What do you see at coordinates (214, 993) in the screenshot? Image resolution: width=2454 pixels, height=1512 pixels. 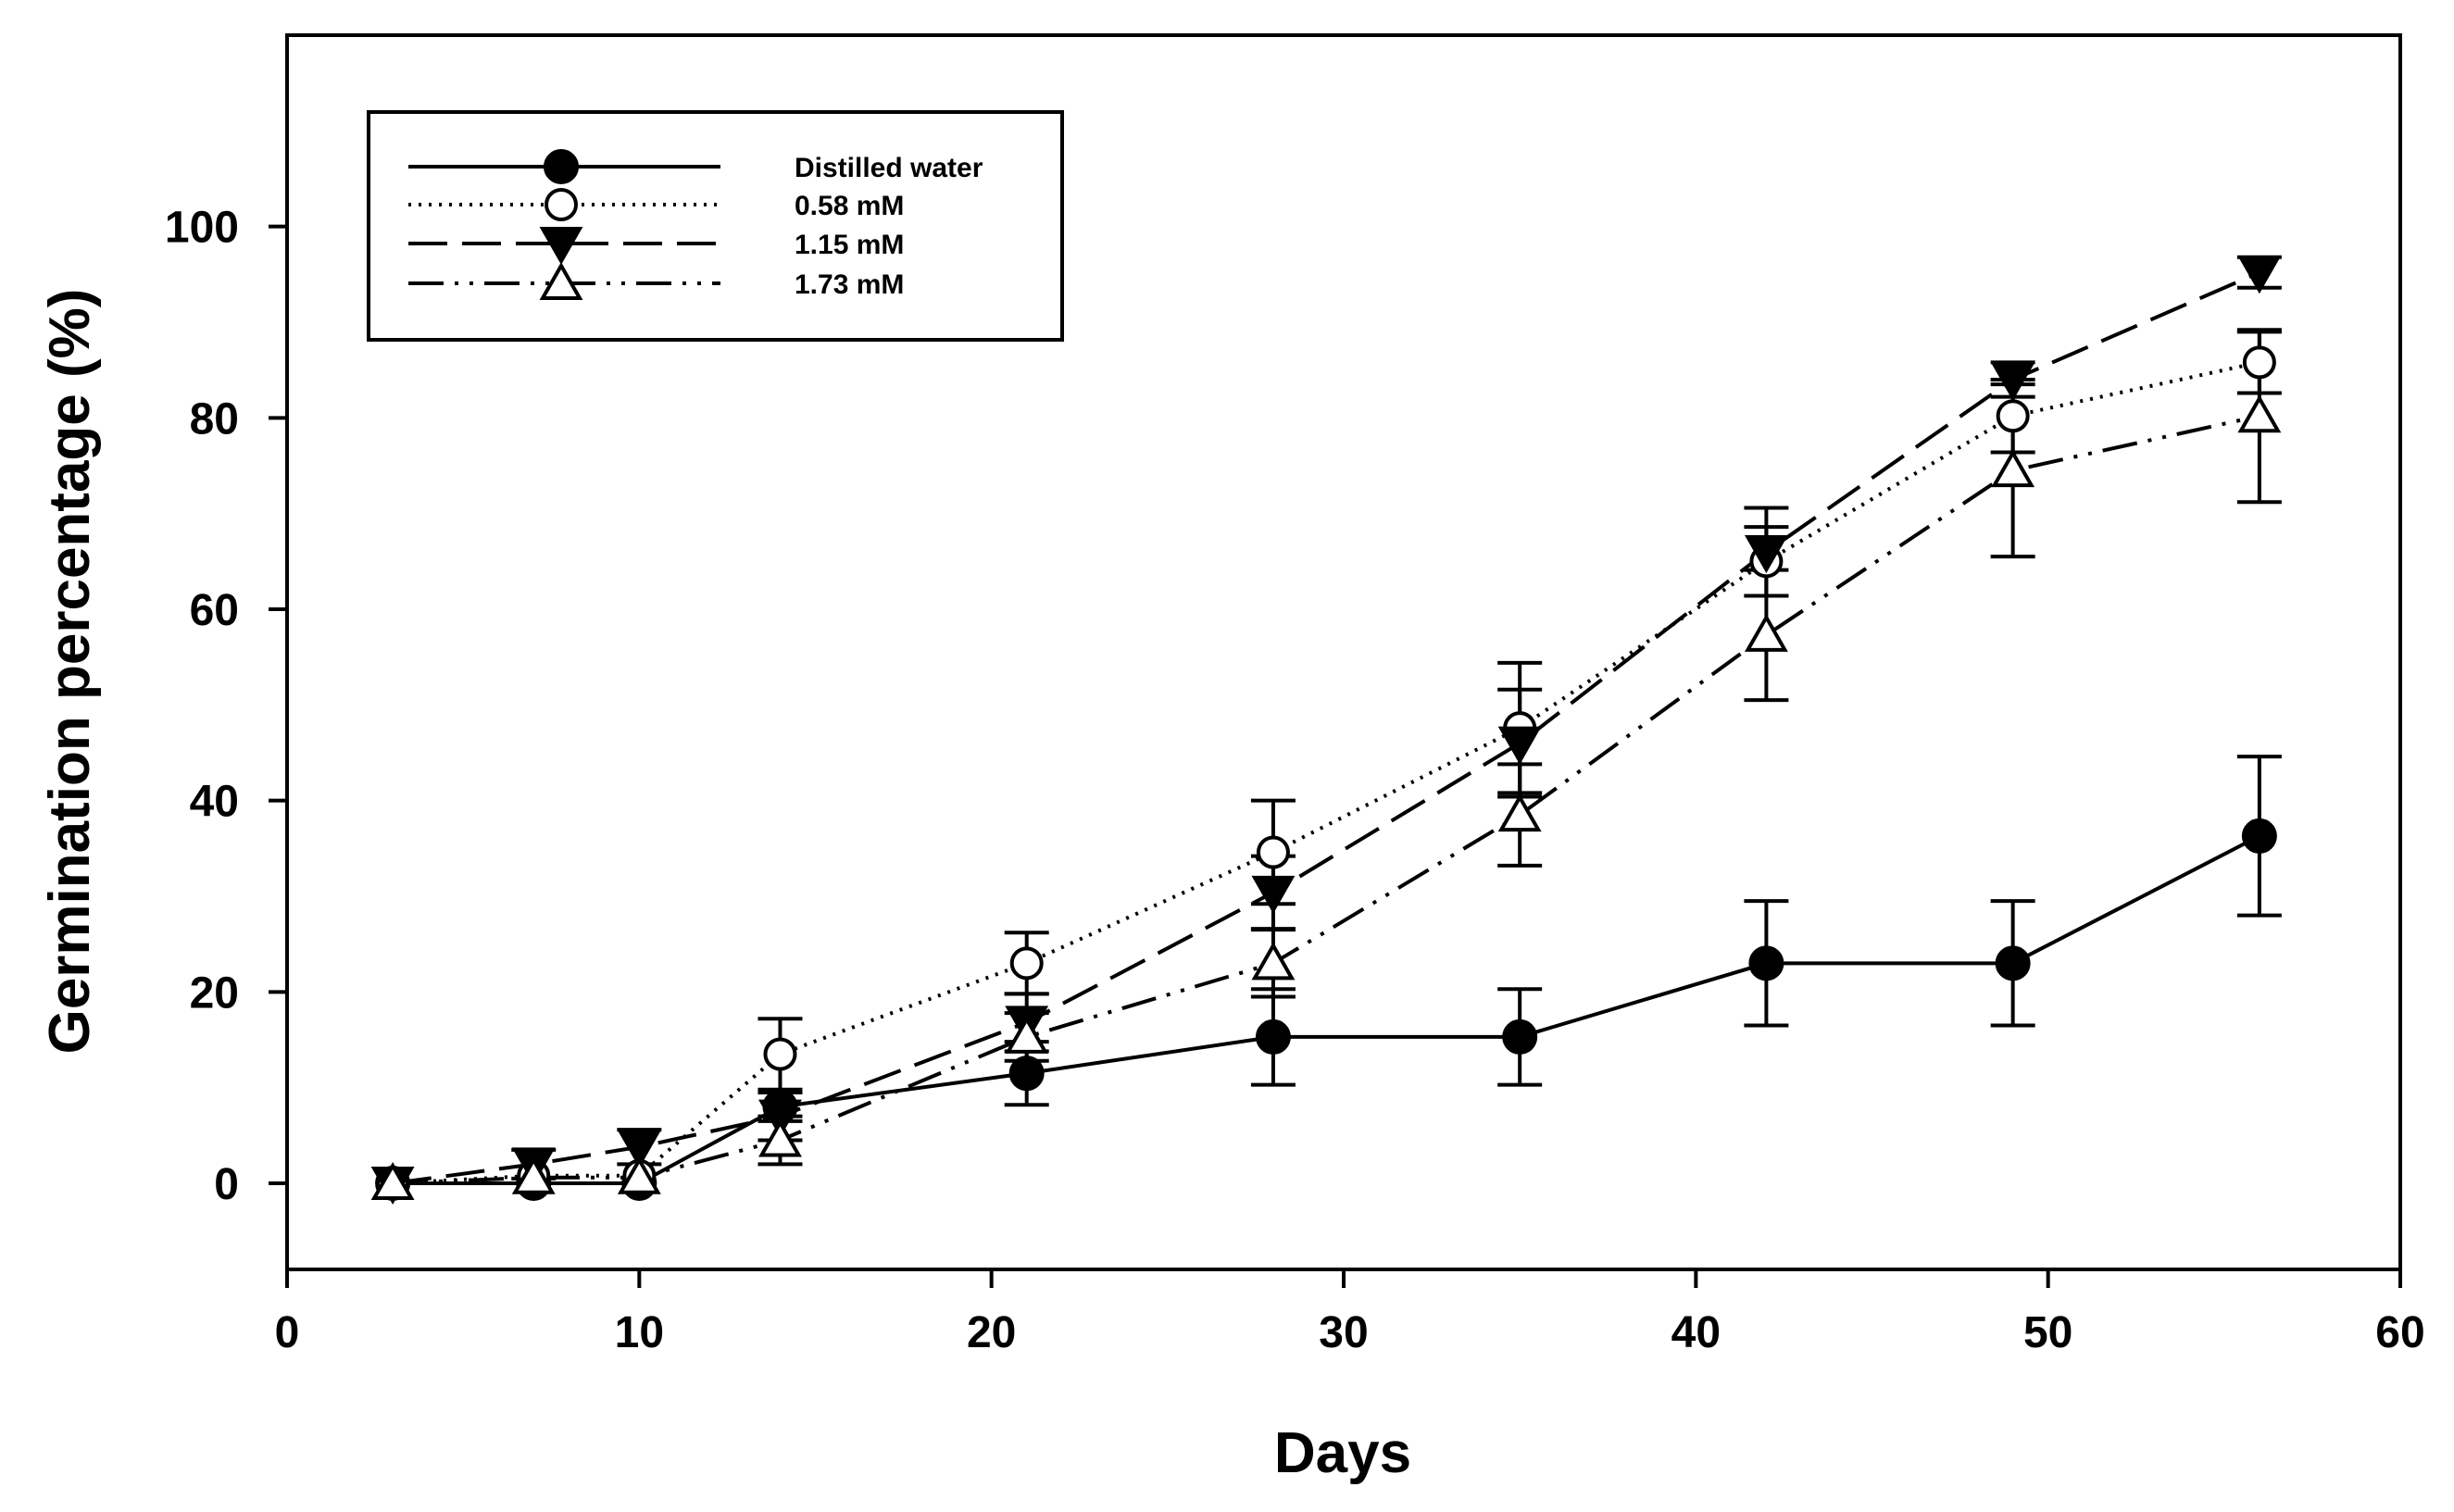 I see `y-tick-label: 20` at bounding box center [214, 993].